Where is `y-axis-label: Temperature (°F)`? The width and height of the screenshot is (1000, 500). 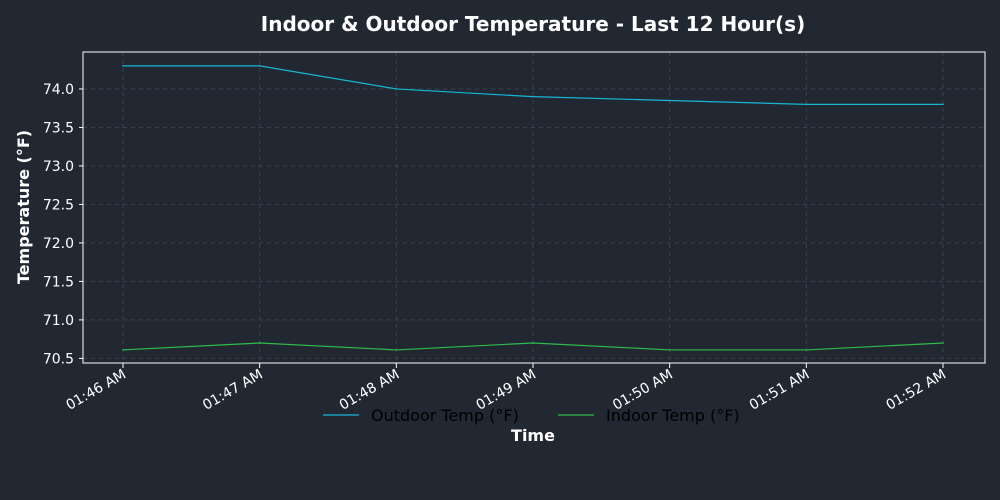
y-axis-label: Temperature (°F) is located at coordinates (23, 207).